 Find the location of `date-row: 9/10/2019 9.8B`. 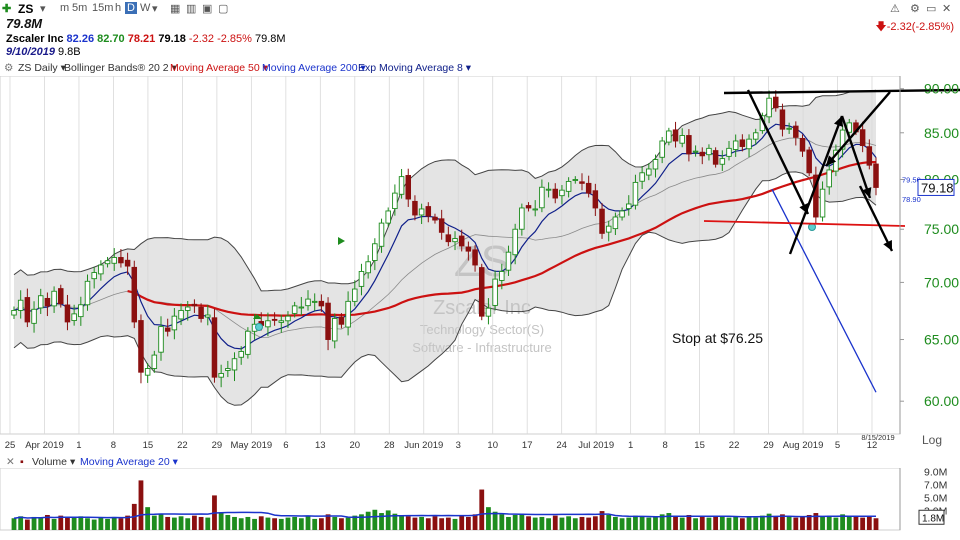

date-row: 9/10/2019 9.8B is located at coordinates (43, 52).